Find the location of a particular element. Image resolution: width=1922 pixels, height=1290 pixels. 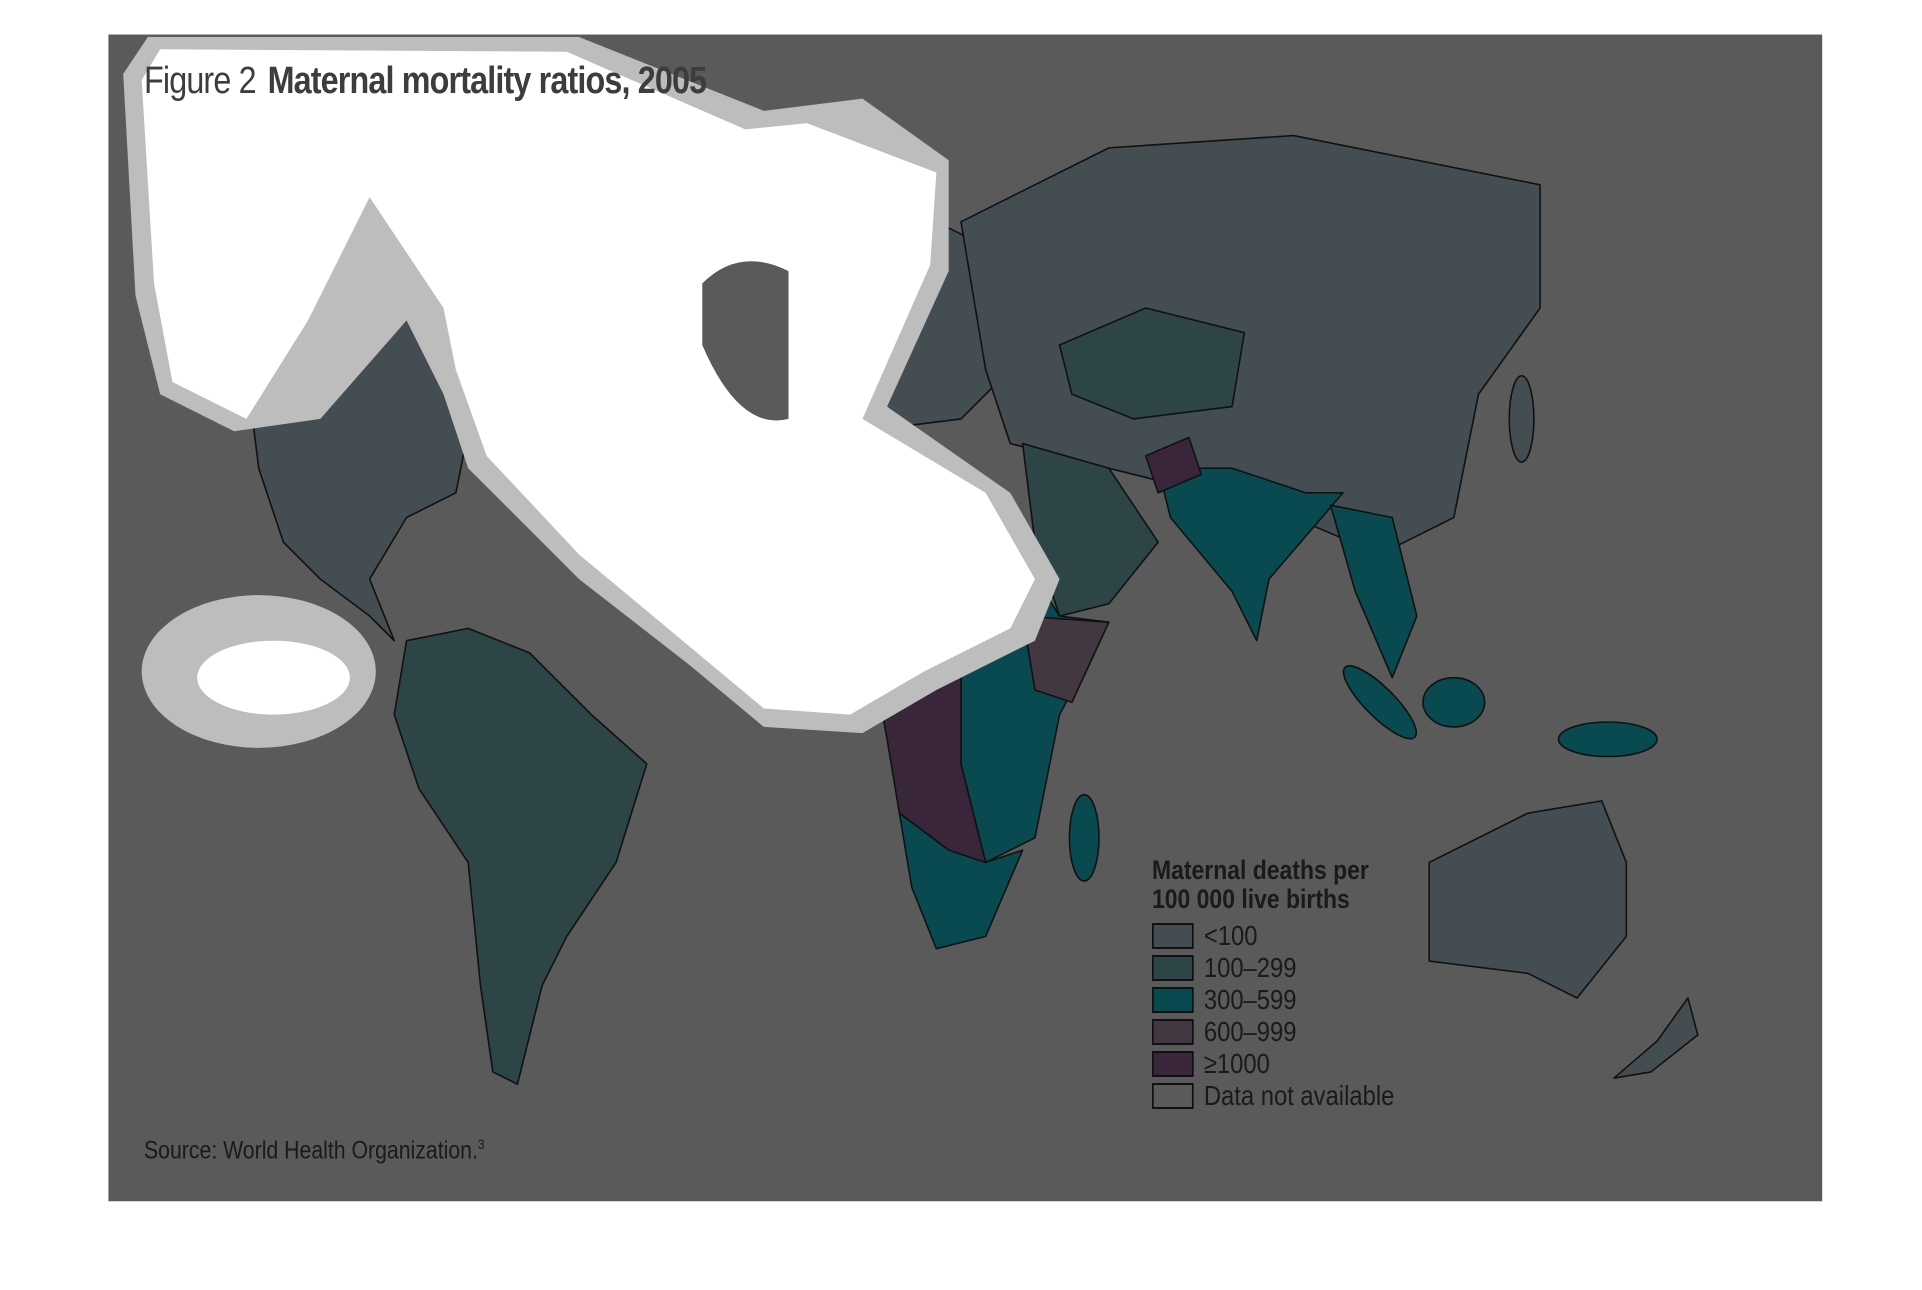

region-south-asia is located at coordinates (1250, 554).